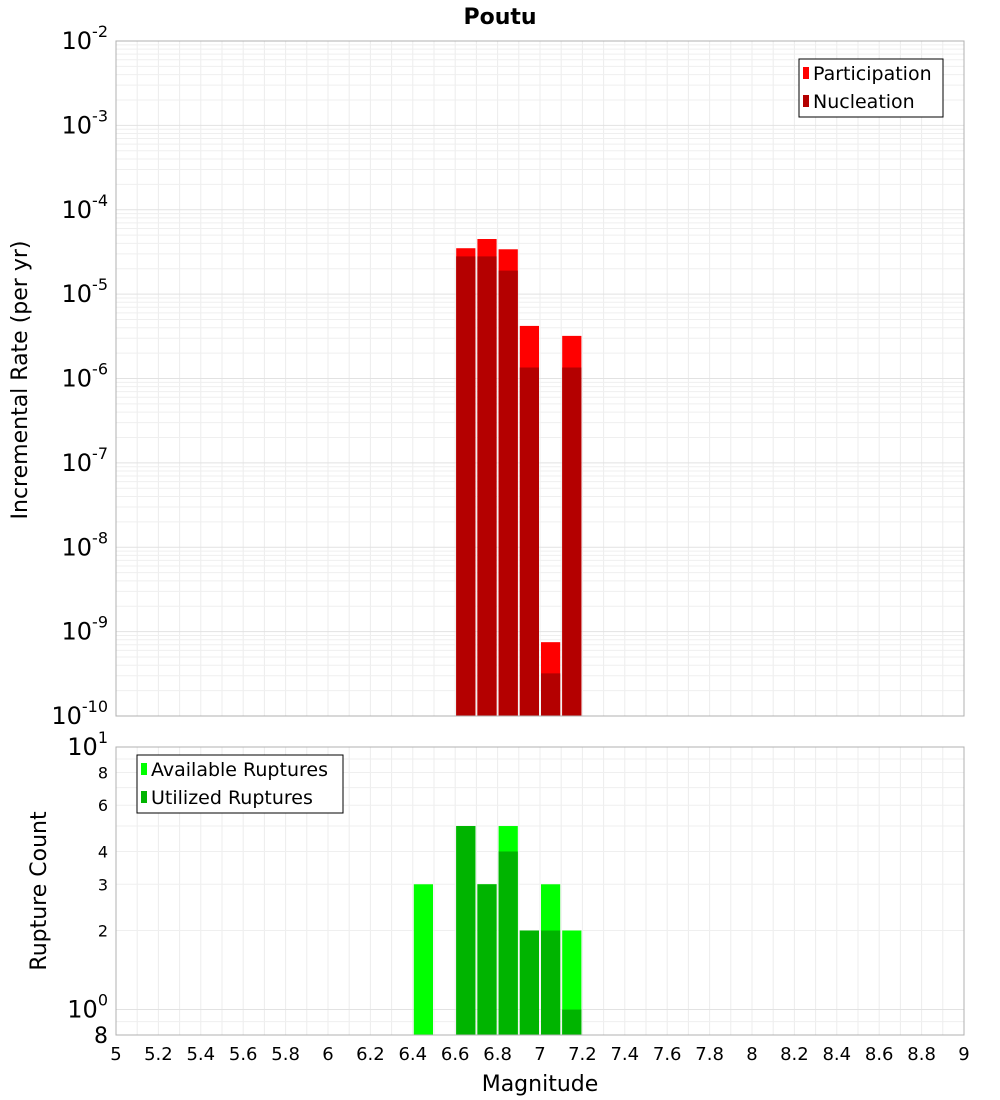 The height and width of the screenshot is (1100, 1000). Describe the element at coordinates (921, 1054) in the screenshot. I see `x-tick-label: 8.8` at that location.